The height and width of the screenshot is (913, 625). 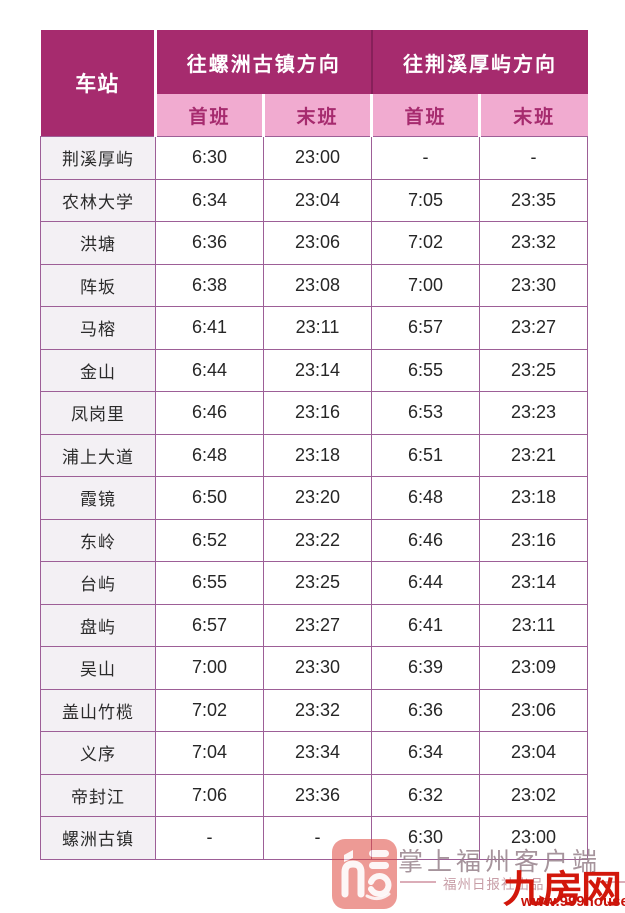 I want to click on publisher-watermark: 福州日报社出品, so click(x=494, y=884).